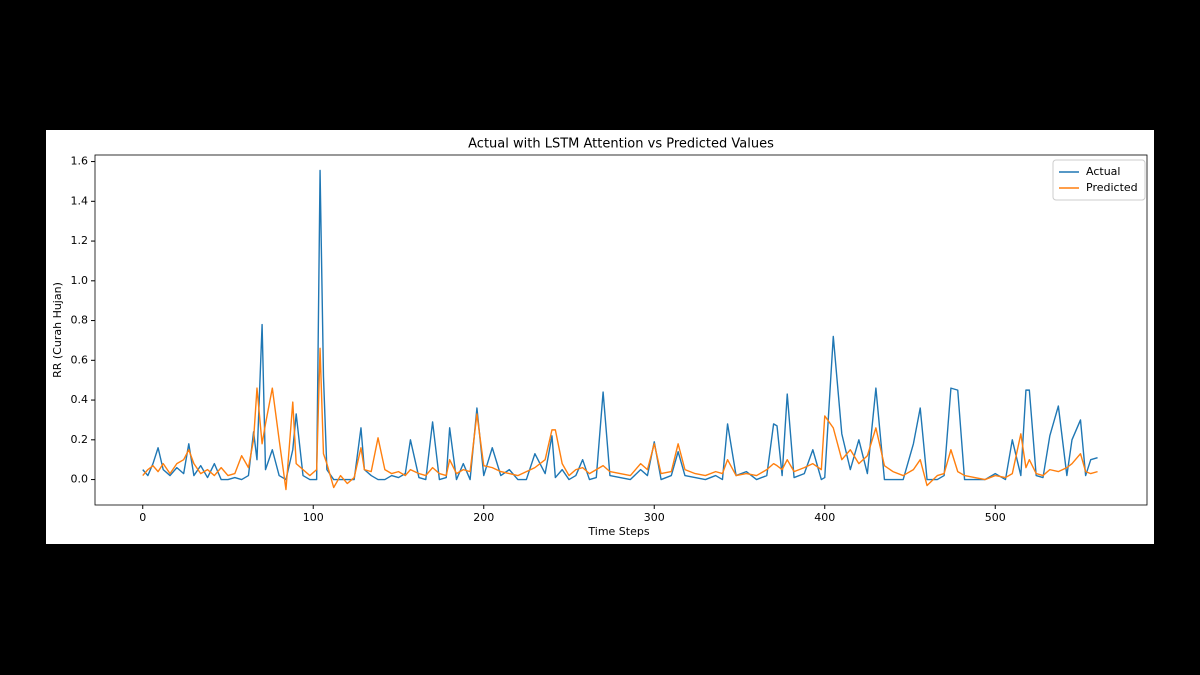  What do you see at coordinates (80, 161) in the screenshot?
I see `y-tick-label: 1.6` at bounding box center [80, 161].